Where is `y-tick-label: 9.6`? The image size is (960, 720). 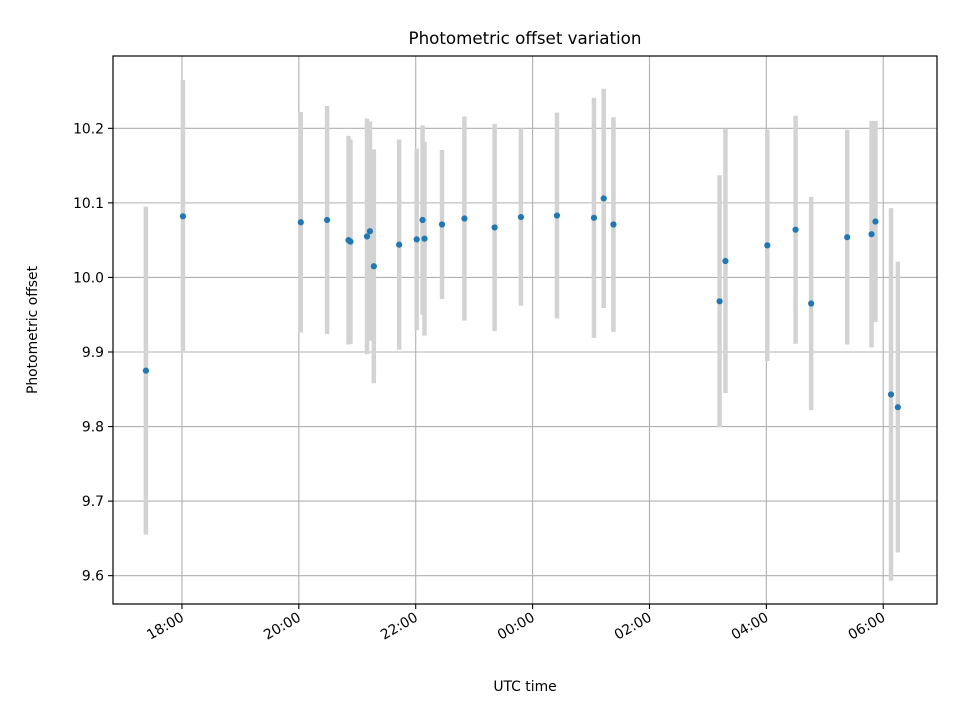
y-tick-label: 9.6 is located at coordinates (93, 577).